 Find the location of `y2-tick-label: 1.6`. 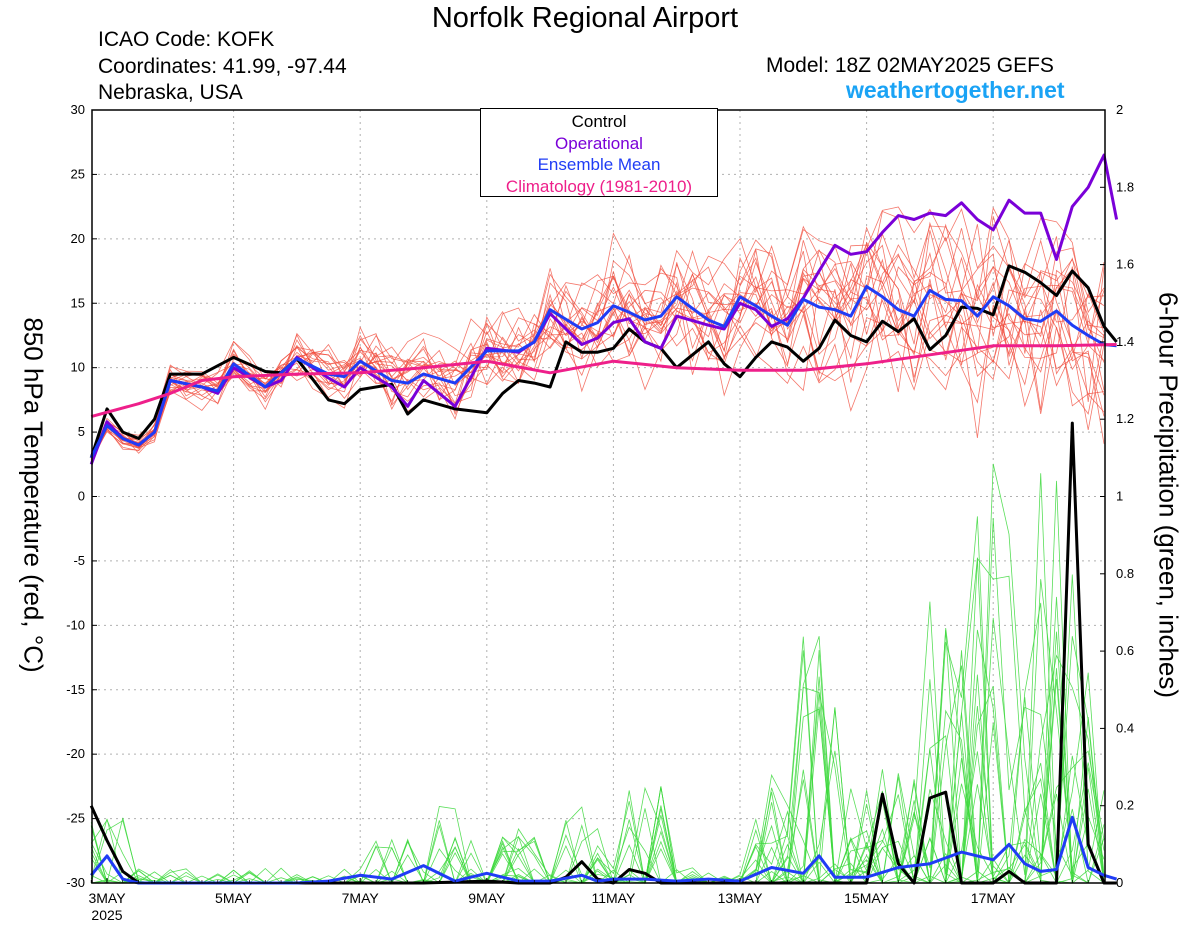

y2-tick-label: 1.6 is located at coordinates (1125, 264).